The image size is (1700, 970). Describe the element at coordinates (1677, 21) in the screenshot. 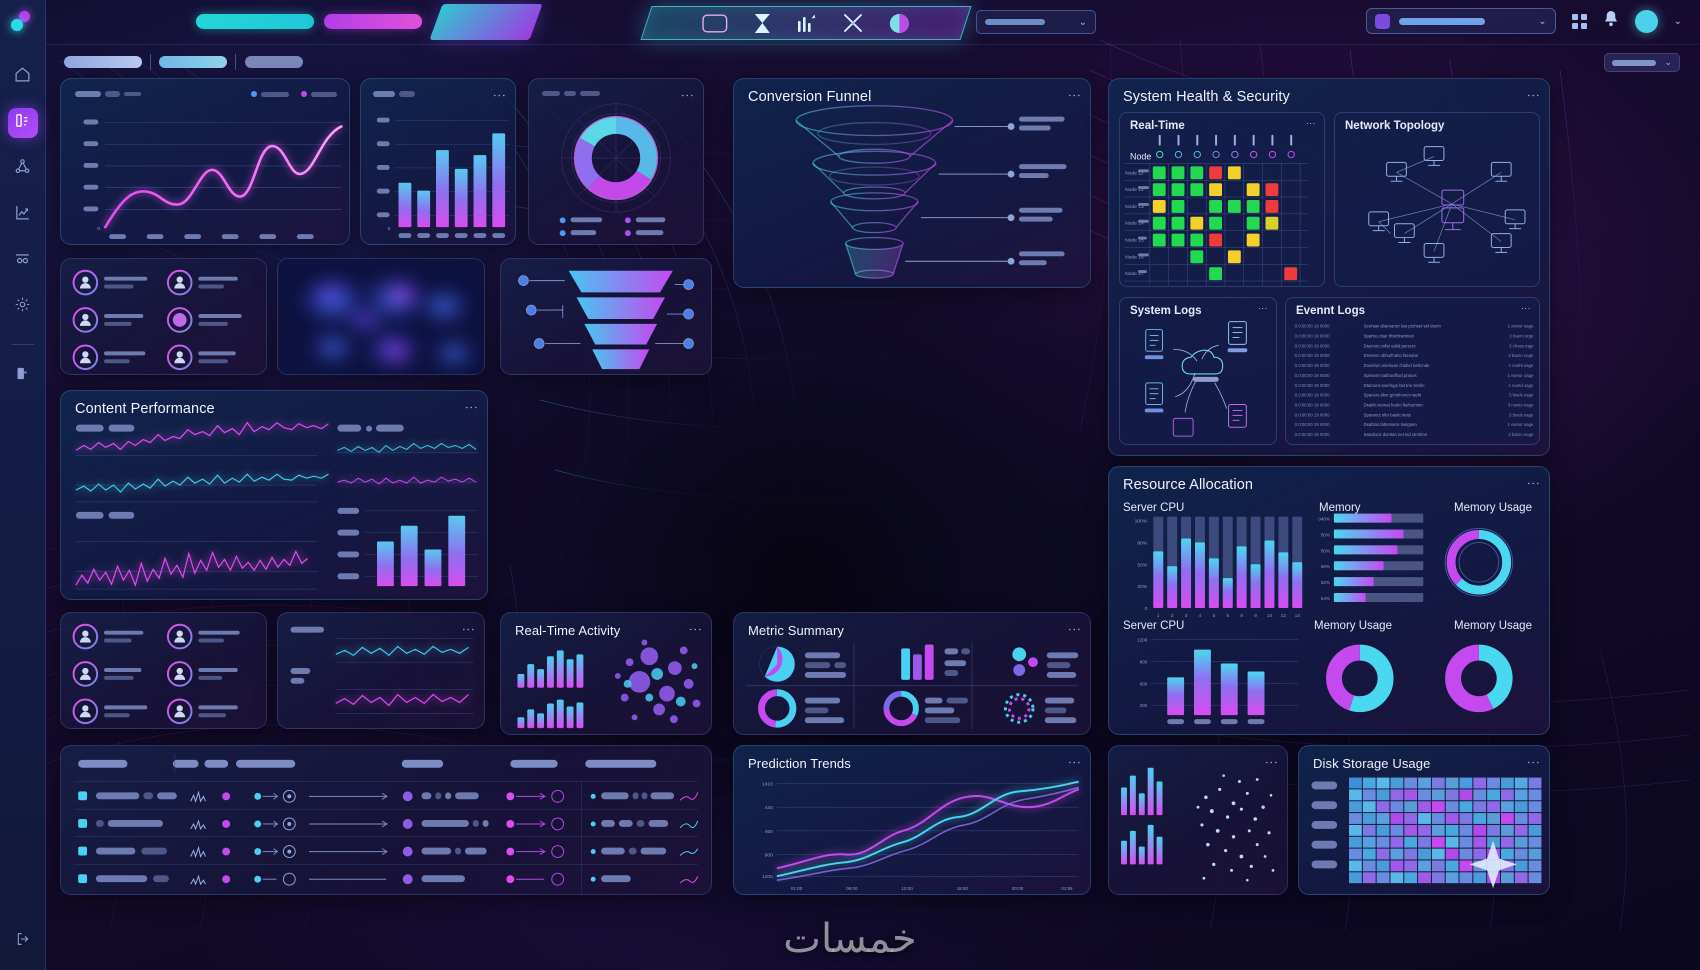

I see `chevron-down-icon: ⌄` at that location.